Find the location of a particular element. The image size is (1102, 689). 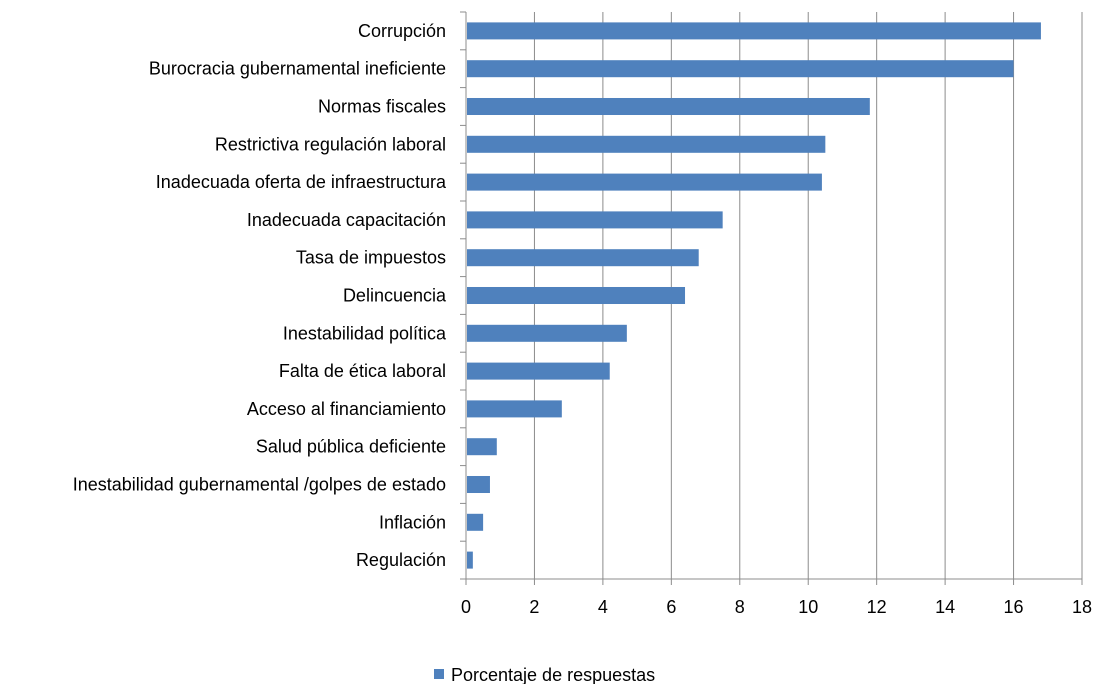

x-tick-label: 10 is located at coordinates (808, 607).